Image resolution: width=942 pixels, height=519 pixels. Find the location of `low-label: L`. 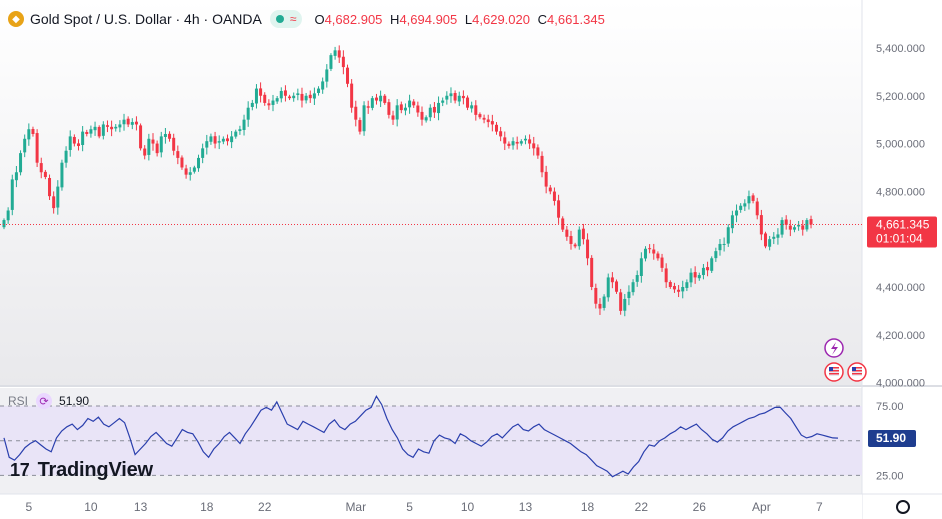

low-label: L is located at coordinates (468, 19).